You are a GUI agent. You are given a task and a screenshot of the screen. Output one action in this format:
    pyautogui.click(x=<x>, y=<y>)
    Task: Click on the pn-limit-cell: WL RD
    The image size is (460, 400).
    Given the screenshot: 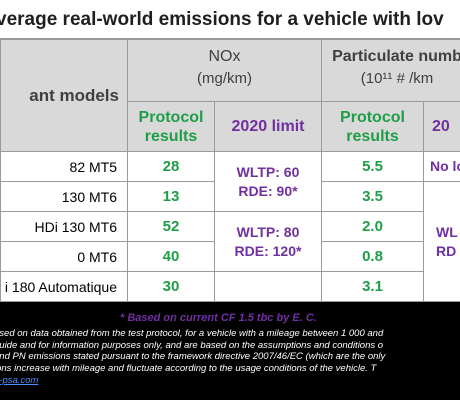 What is the action you would take?
    pyautogui.click(x=441, y=241)
    